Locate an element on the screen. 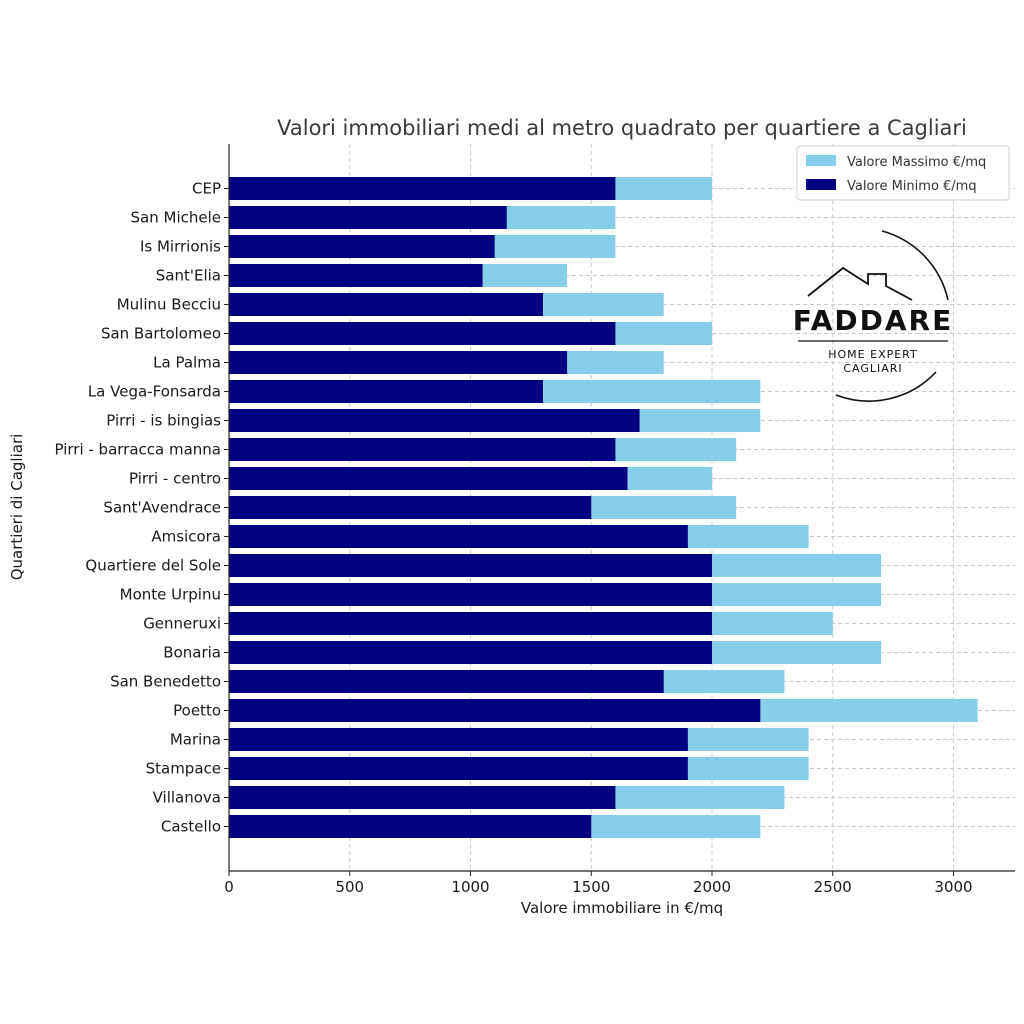  x-tick-label-3: 1500 is located at coordinates (591, 887).